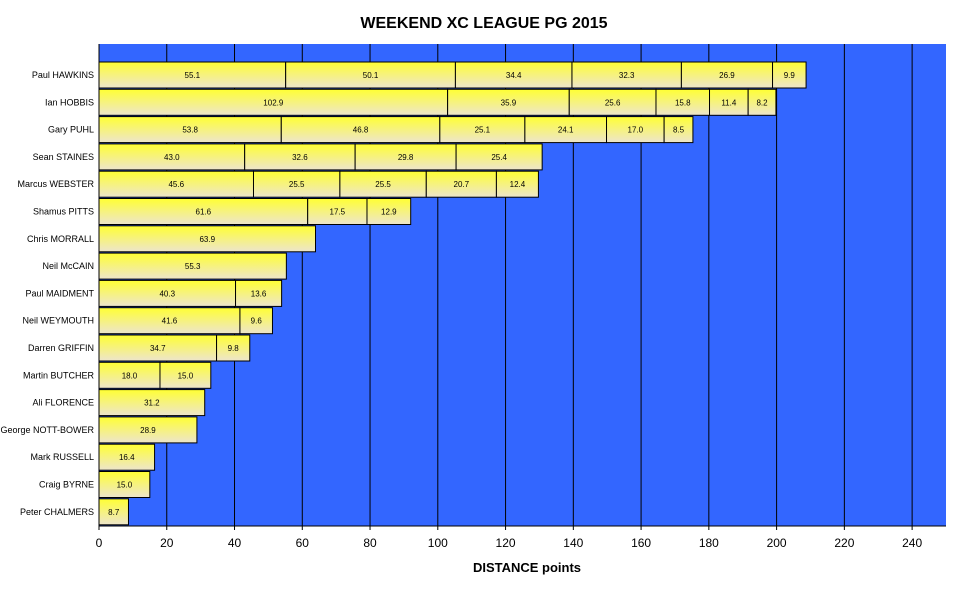 Image resolution: width=969 pixels, height=614 pixels. Describe the element at coordinates (63, 403) in the screenshot. I see `row-label: Ali FLORENCE` at that location.